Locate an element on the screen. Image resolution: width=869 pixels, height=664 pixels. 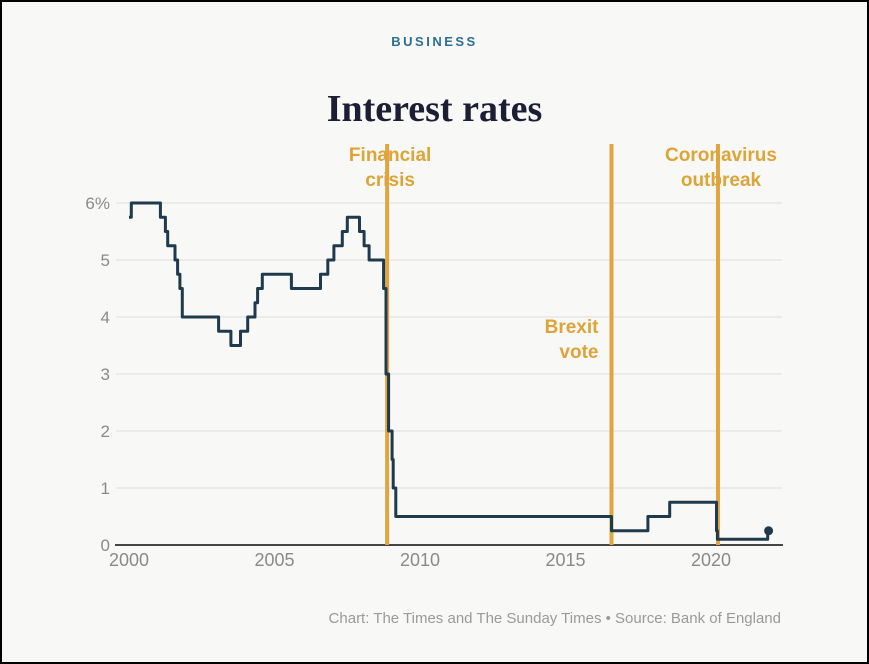
x-tick-label: 2005 is located at coordinates (274, 560).